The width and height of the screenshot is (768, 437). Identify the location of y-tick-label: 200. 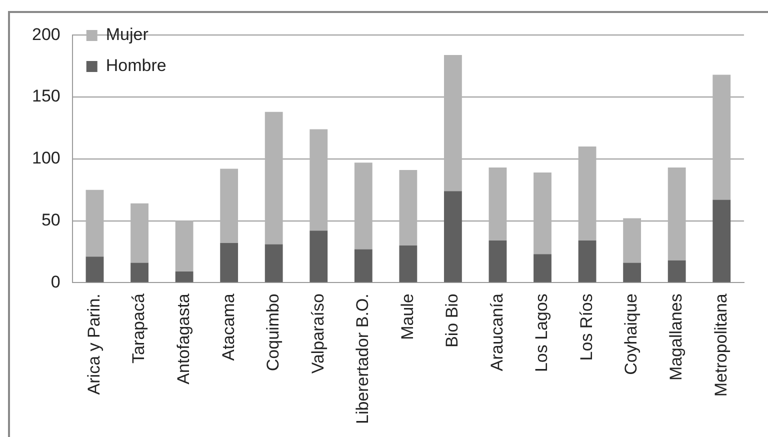
(46, 34).